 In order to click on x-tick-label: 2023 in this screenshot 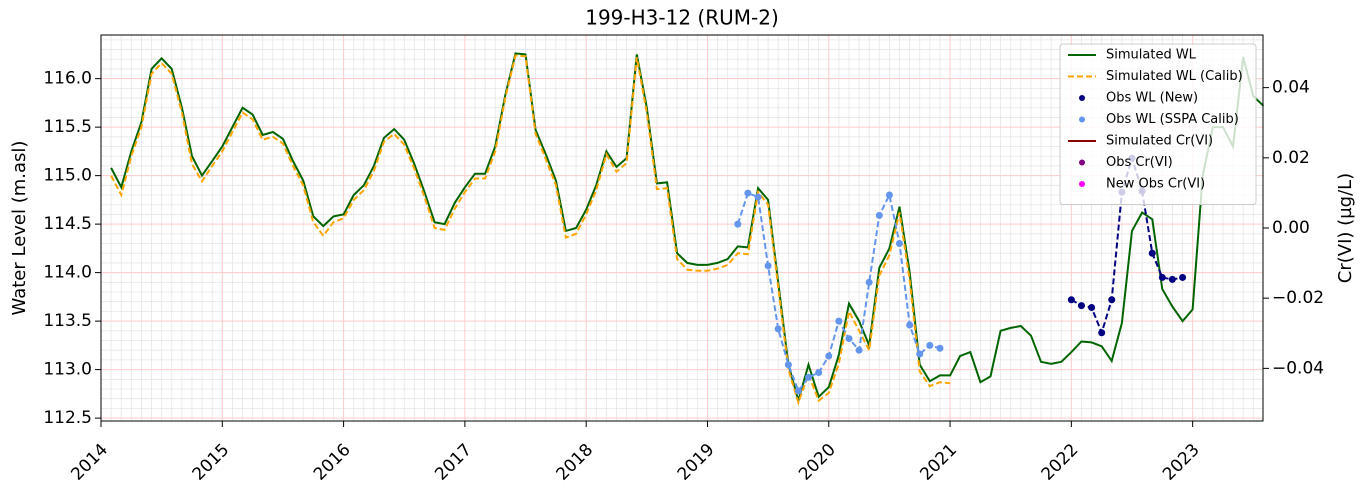, I will do `click(1181, 462)`.